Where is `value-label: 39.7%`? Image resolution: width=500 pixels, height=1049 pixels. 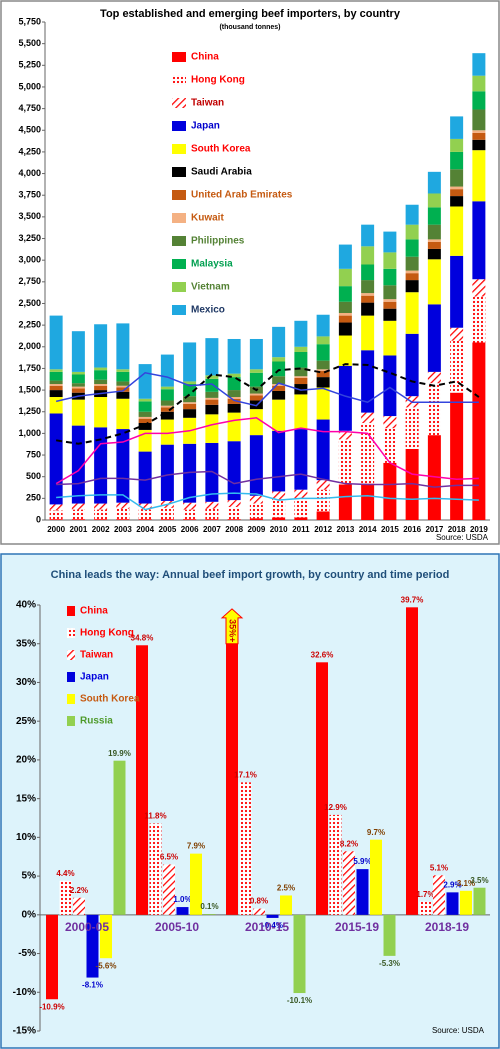
value-label: 39.7% is located at coordinates (412, 599).